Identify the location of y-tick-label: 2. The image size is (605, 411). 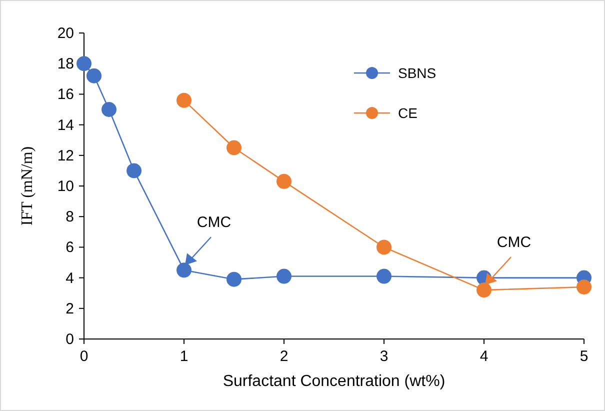
(70, 309).